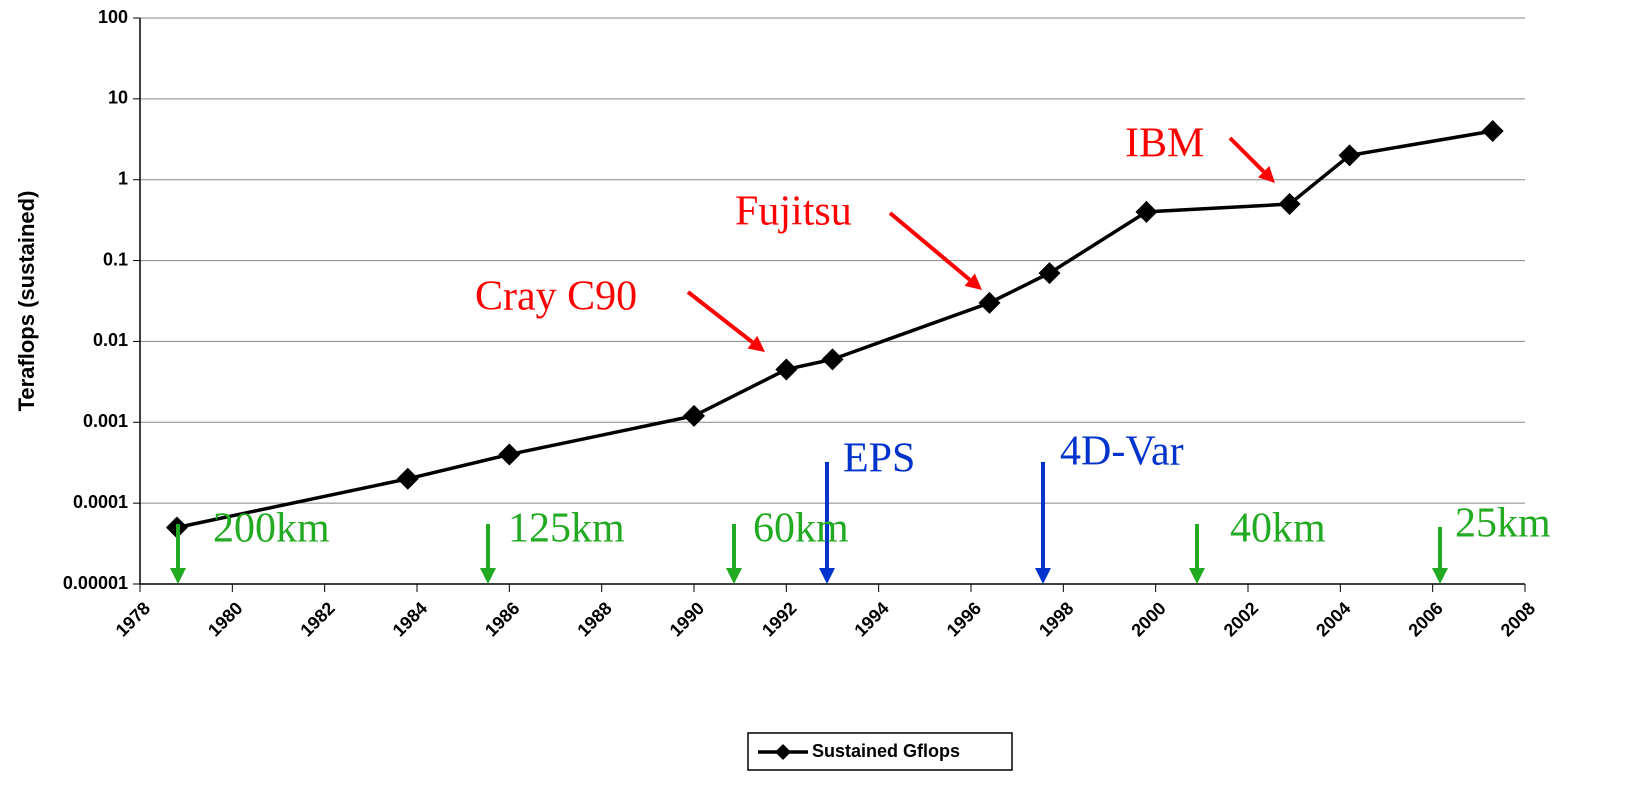 The image size is (1625, 798). What do you see at coordinates (271, 529) in the screenshot?
I see `annotation: 200km` at bounding box center [271, 529].